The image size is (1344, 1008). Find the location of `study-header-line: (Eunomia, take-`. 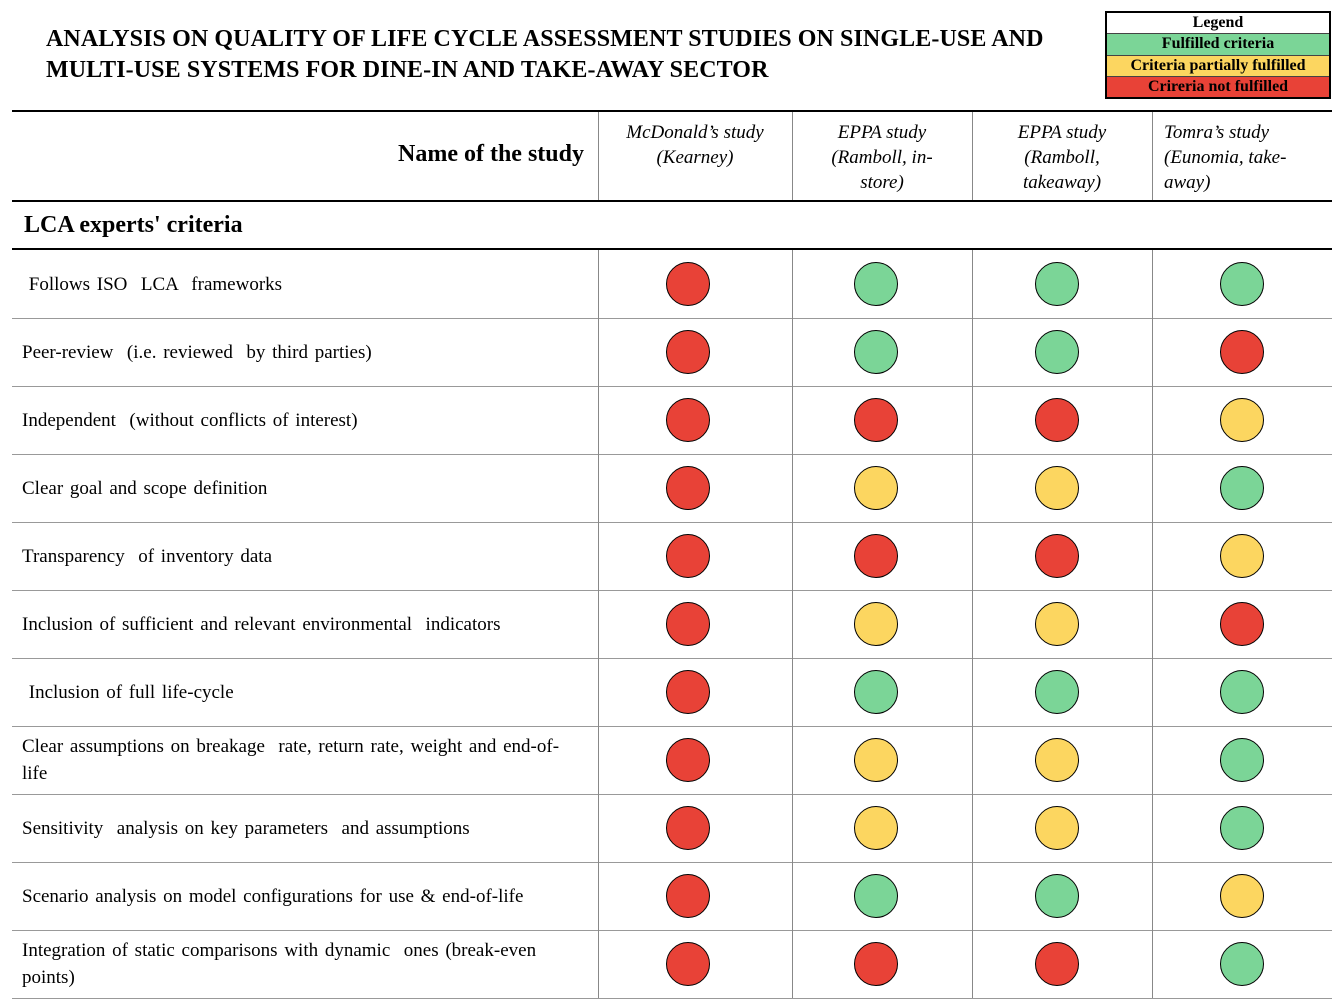

study-header-line: (Eunomia, take- is located at coordinates (1225, 157).